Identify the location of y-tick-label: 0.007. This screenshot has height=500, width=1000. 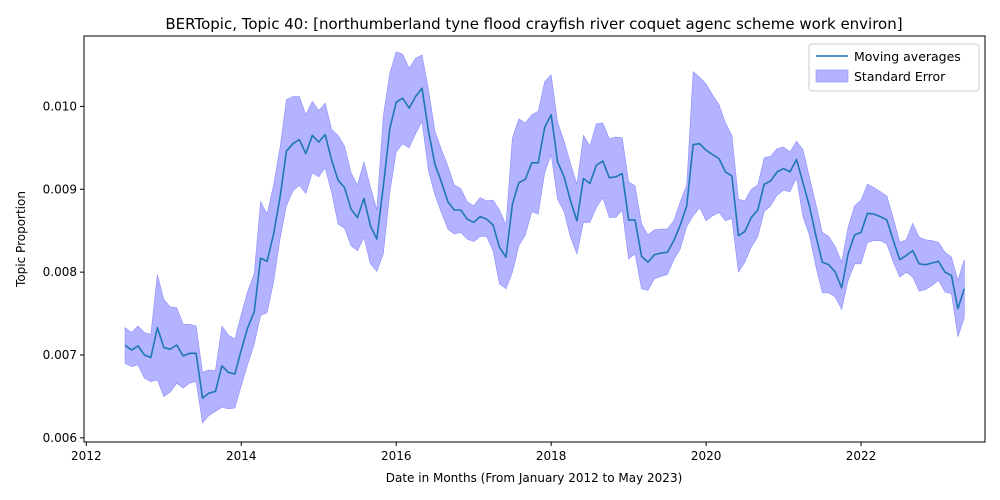
(60, 355).